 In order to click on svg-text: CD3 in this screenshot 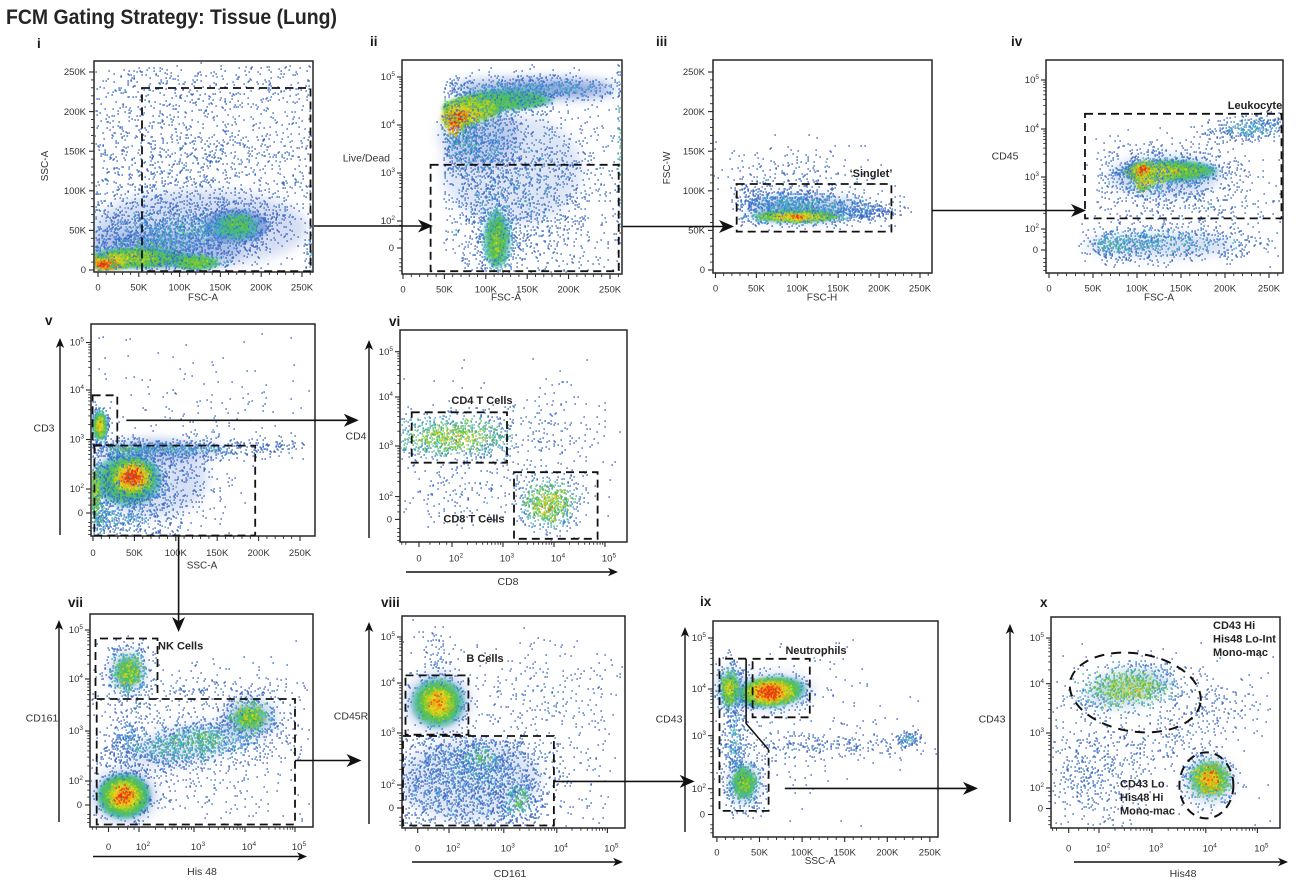, I will do `click(43, 429)`.